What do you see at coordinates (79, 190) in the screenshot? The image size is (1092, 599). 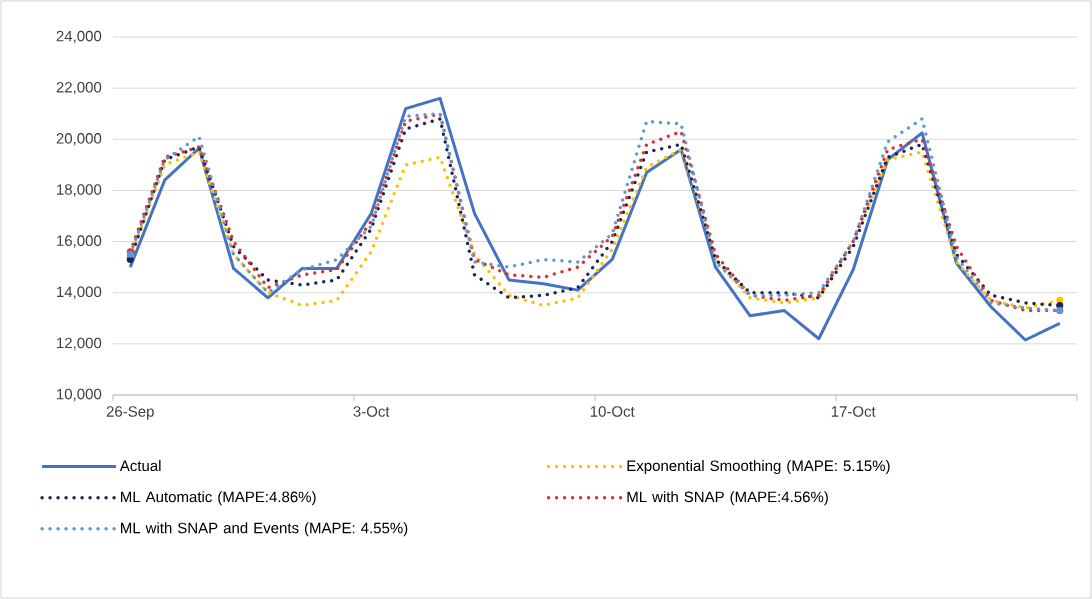 I see `y-tick-label: 18,000` at bounding box center [79, 190].